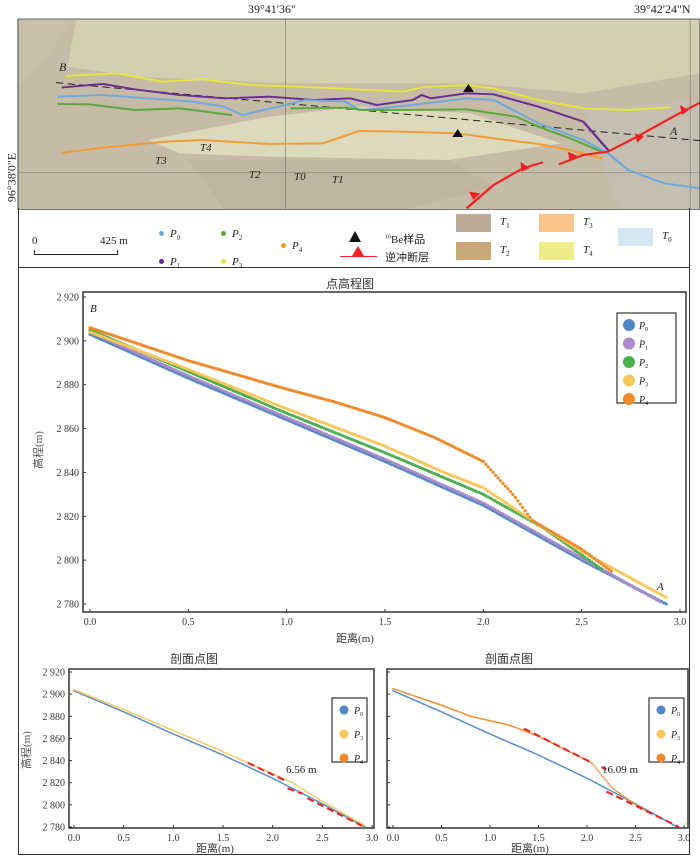 The height and width of the screenshot is (859, 700). Describe the element at coordinates (68, 605) in the screenshot. I see `y-tick-label: 2 780` at that location.